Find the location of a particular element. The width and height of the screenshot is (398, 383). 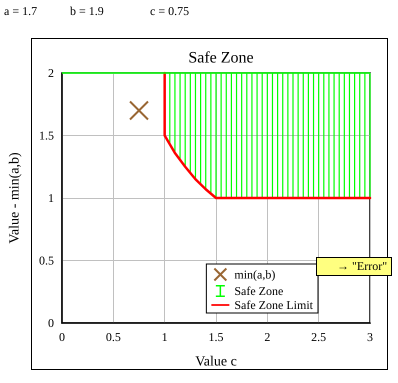

x-tick-label: 1.5 is located at coordinates (216, 337).